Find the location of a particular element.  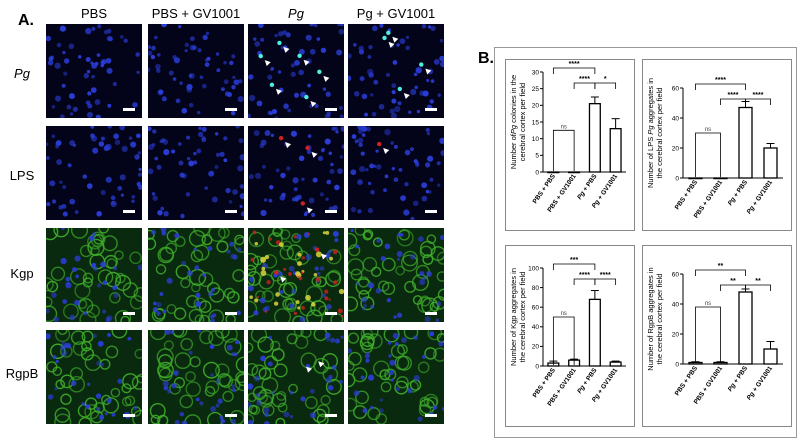

row-label-rgpb: RgpB is located at coordinates (22, 373).